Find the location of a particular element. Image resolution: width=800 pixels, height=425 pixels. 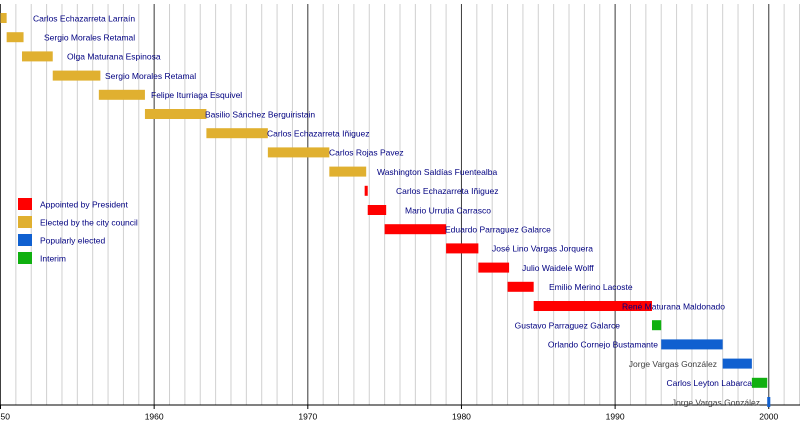

bar-label: René Maturana Maldonado is located at coordinates (673, 306).